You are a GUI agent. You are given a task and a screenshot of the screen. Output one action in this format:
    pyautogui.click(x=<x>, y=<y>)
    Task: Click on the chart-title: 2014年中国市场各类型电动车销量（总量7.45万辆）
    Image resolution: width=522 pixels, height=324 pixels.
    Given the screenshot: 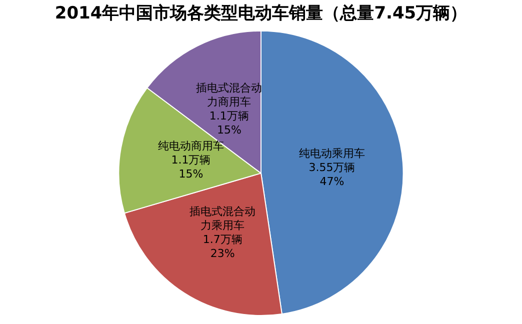 What is the action you would take?
    pyautogui.click(x=261, y=14)
    